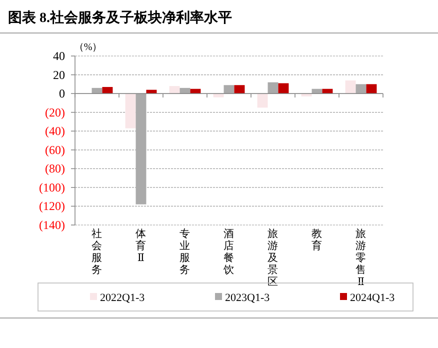 This screenshot has height=348, width=438. Describe the element at coordinates (273, 257) in the screenshot. I see `x-tick-label: 旅游及景区` at that location.